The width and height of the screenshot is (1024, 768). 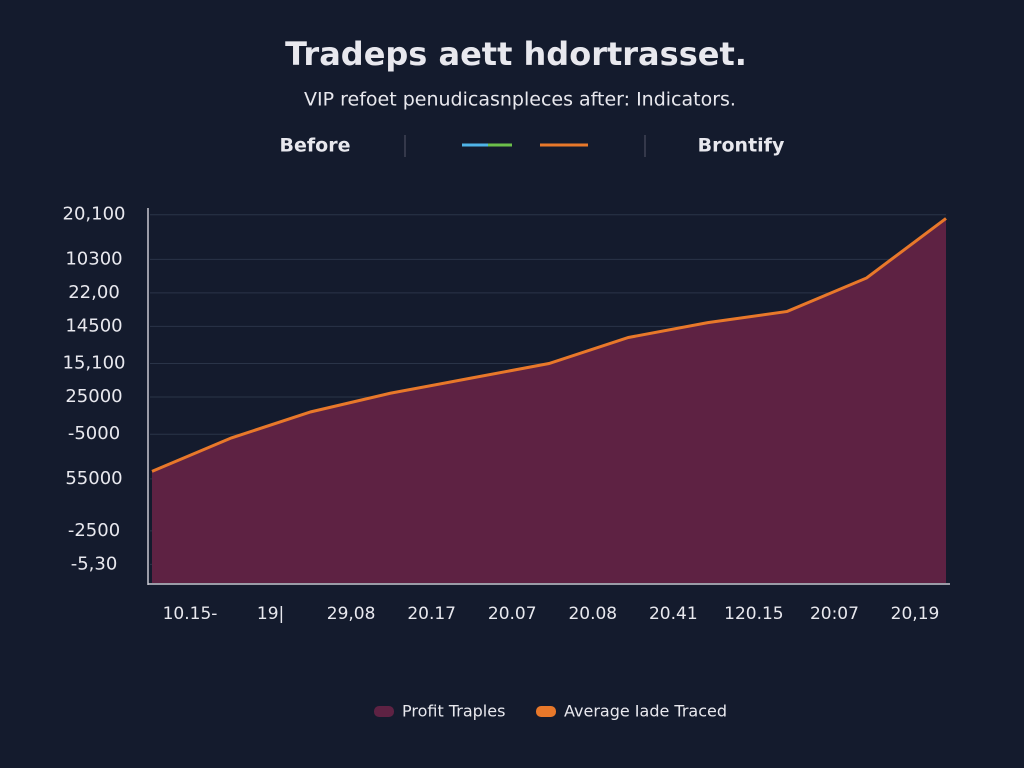 What do you see at coordinates (431, 614) in the screenshot?
I see `x-tick-label: 20.17` at bounding box center [431, 614].